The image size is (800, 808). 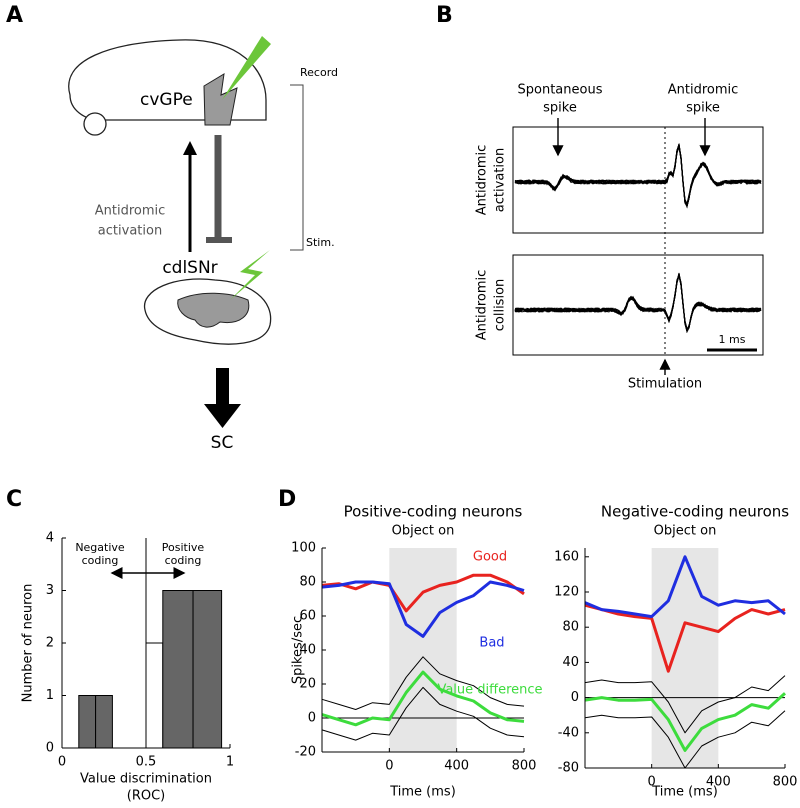 I want to click on y-axis-label: Number of neuron, so click(x=28, y=643).